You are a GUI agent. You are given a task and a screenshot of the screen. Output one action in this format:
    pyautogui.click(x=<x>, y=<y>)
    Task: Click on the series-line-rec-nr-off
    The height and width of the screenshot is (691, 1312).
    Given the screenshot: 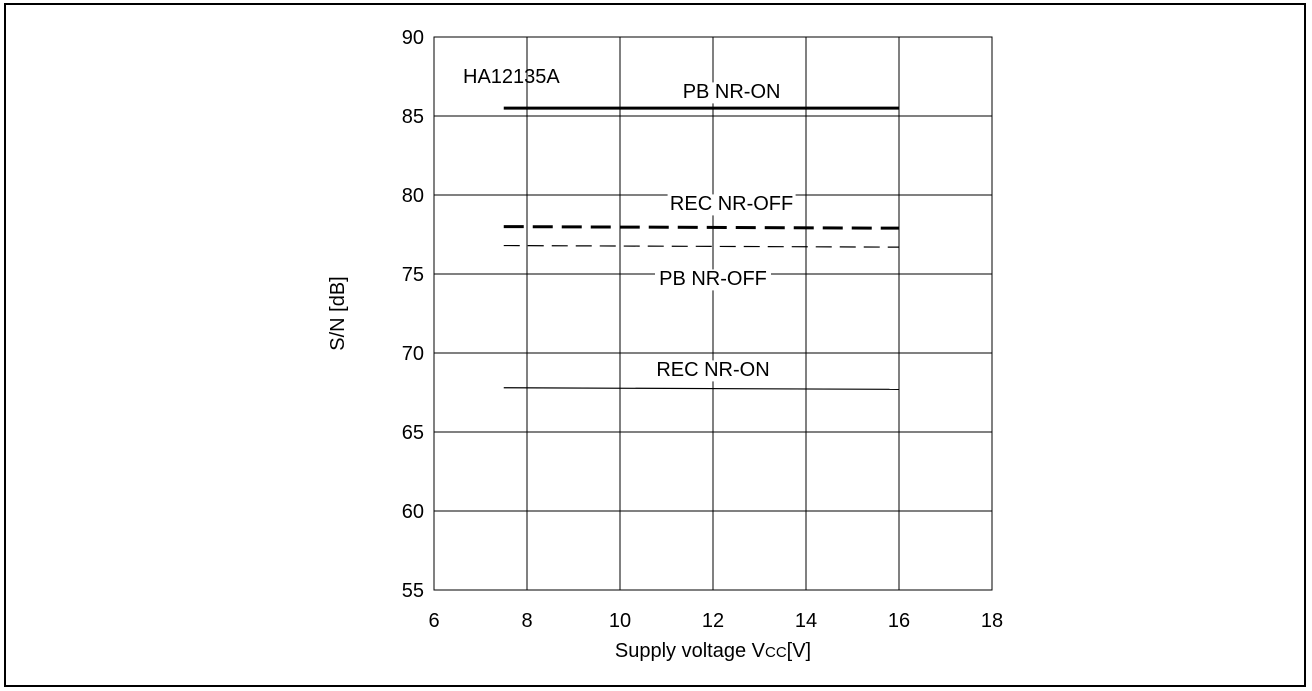 What is the action you would take?
    pyautogui.click(x=701, y=227)
    